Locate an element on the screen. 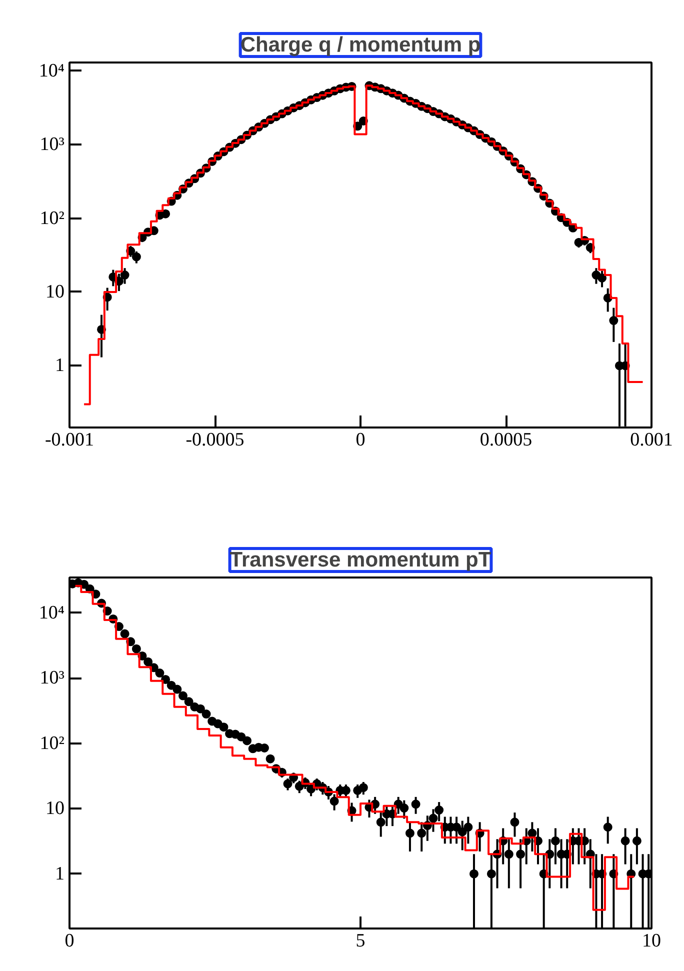 The image size is (684, 971). x-tick-label: 10 is located at coordinates (651, 941).